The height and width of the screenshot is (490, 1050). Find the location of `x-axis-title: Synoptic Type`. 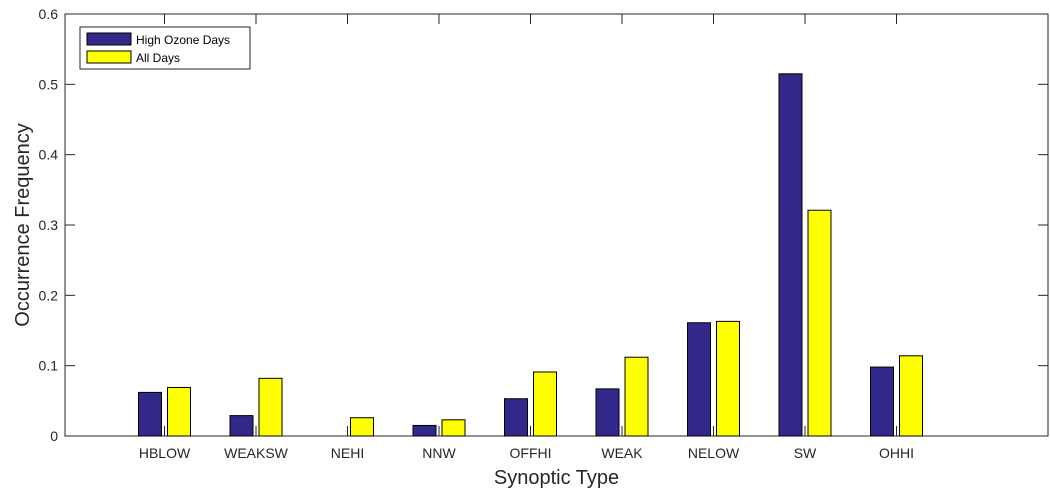

x-axis-title: Synoptic Type is located at coordinates (556, 478).